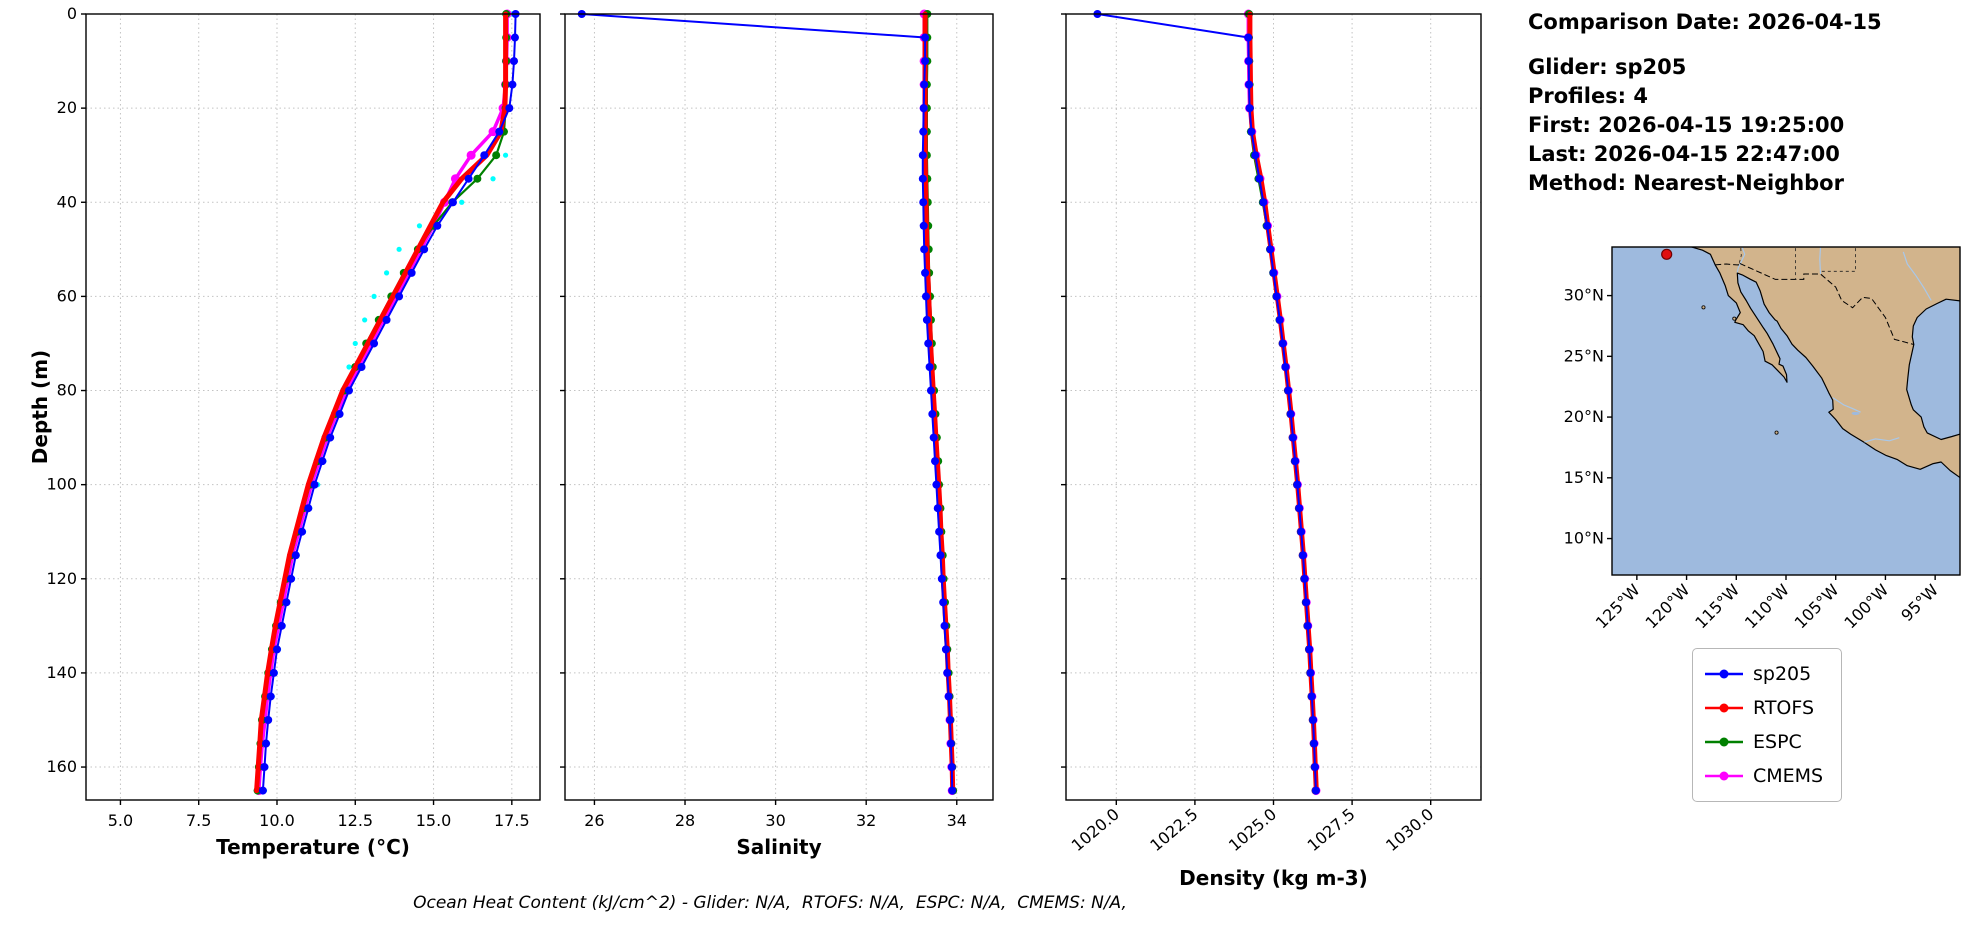 The height and width of the screenshot is (934, 1978). Describe the element at coordinates (61, 672) in the screenshot. I see `svg-text: 140` at that location.